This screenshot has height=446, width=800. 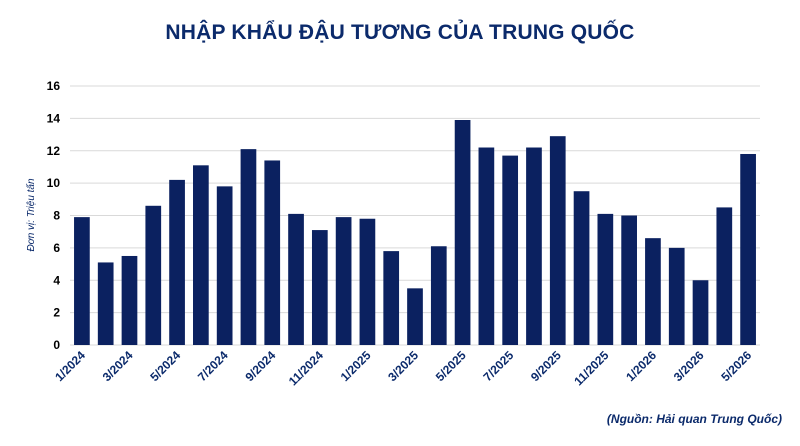 I want to click on bar-10-2025, so click(x=581, y=268).